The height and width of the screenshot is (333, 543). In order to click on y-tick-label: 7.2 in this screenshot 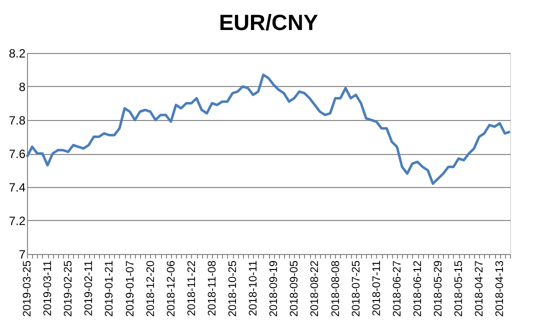, I will do `click(17, 221)`.